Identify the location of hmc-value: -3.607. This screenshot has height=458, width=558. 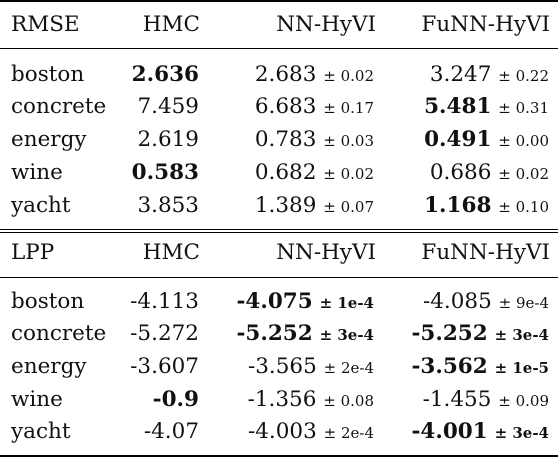
(164, 366).